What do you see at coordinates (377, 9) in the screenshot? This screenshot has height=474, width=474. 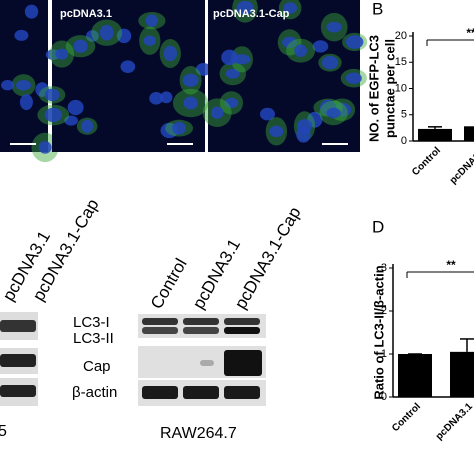 I see `panel-letter: B` at bounding box center [377, 9].